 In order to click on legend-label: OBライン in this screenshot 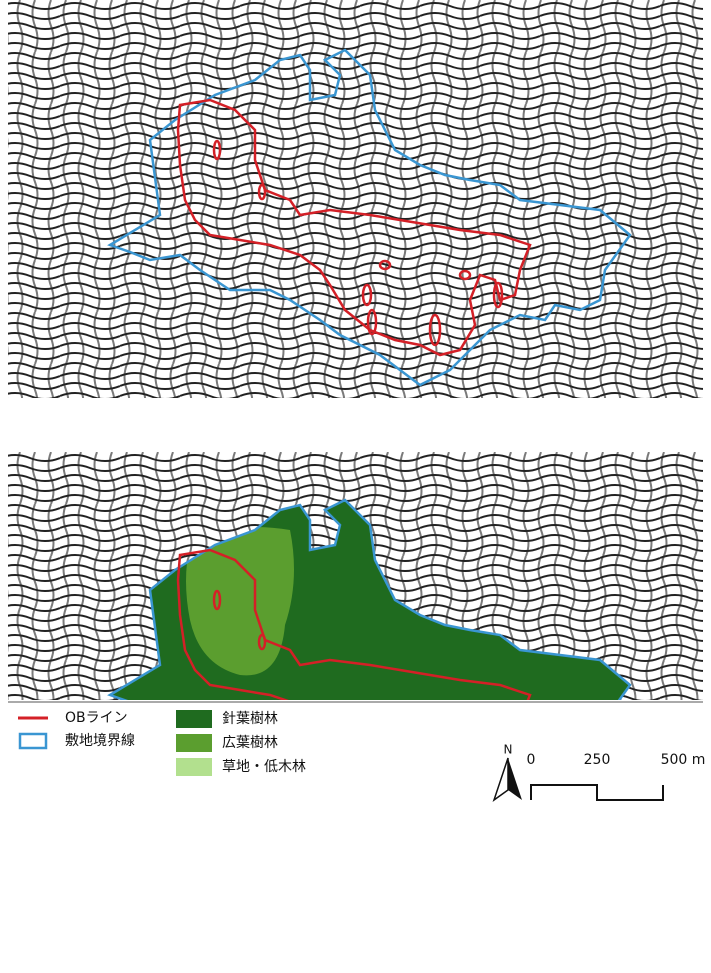, I will do `click(96, 718)`.